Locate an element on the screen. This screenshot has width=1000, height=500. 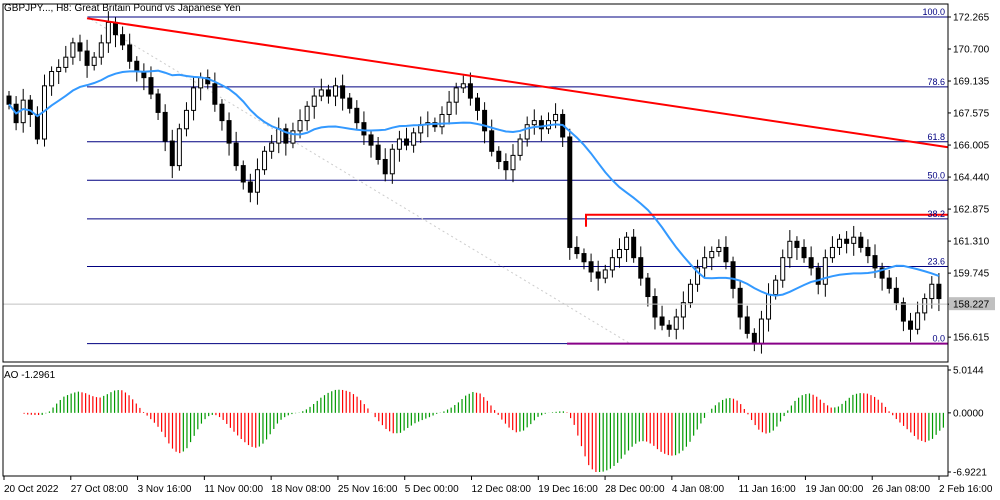
price-tick-label: 170.700 is located at coordinates (971, 50).